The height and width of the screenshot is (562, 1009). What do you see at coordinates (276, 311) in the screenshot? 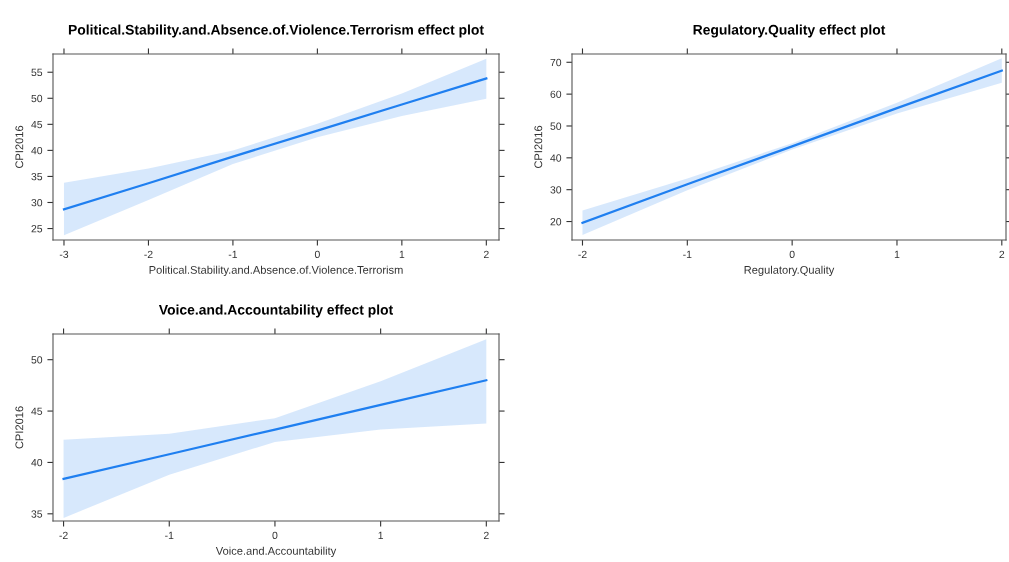
I see `chart-title: Voice.and.Accountability effect plot` at bounding box center [276, 311].